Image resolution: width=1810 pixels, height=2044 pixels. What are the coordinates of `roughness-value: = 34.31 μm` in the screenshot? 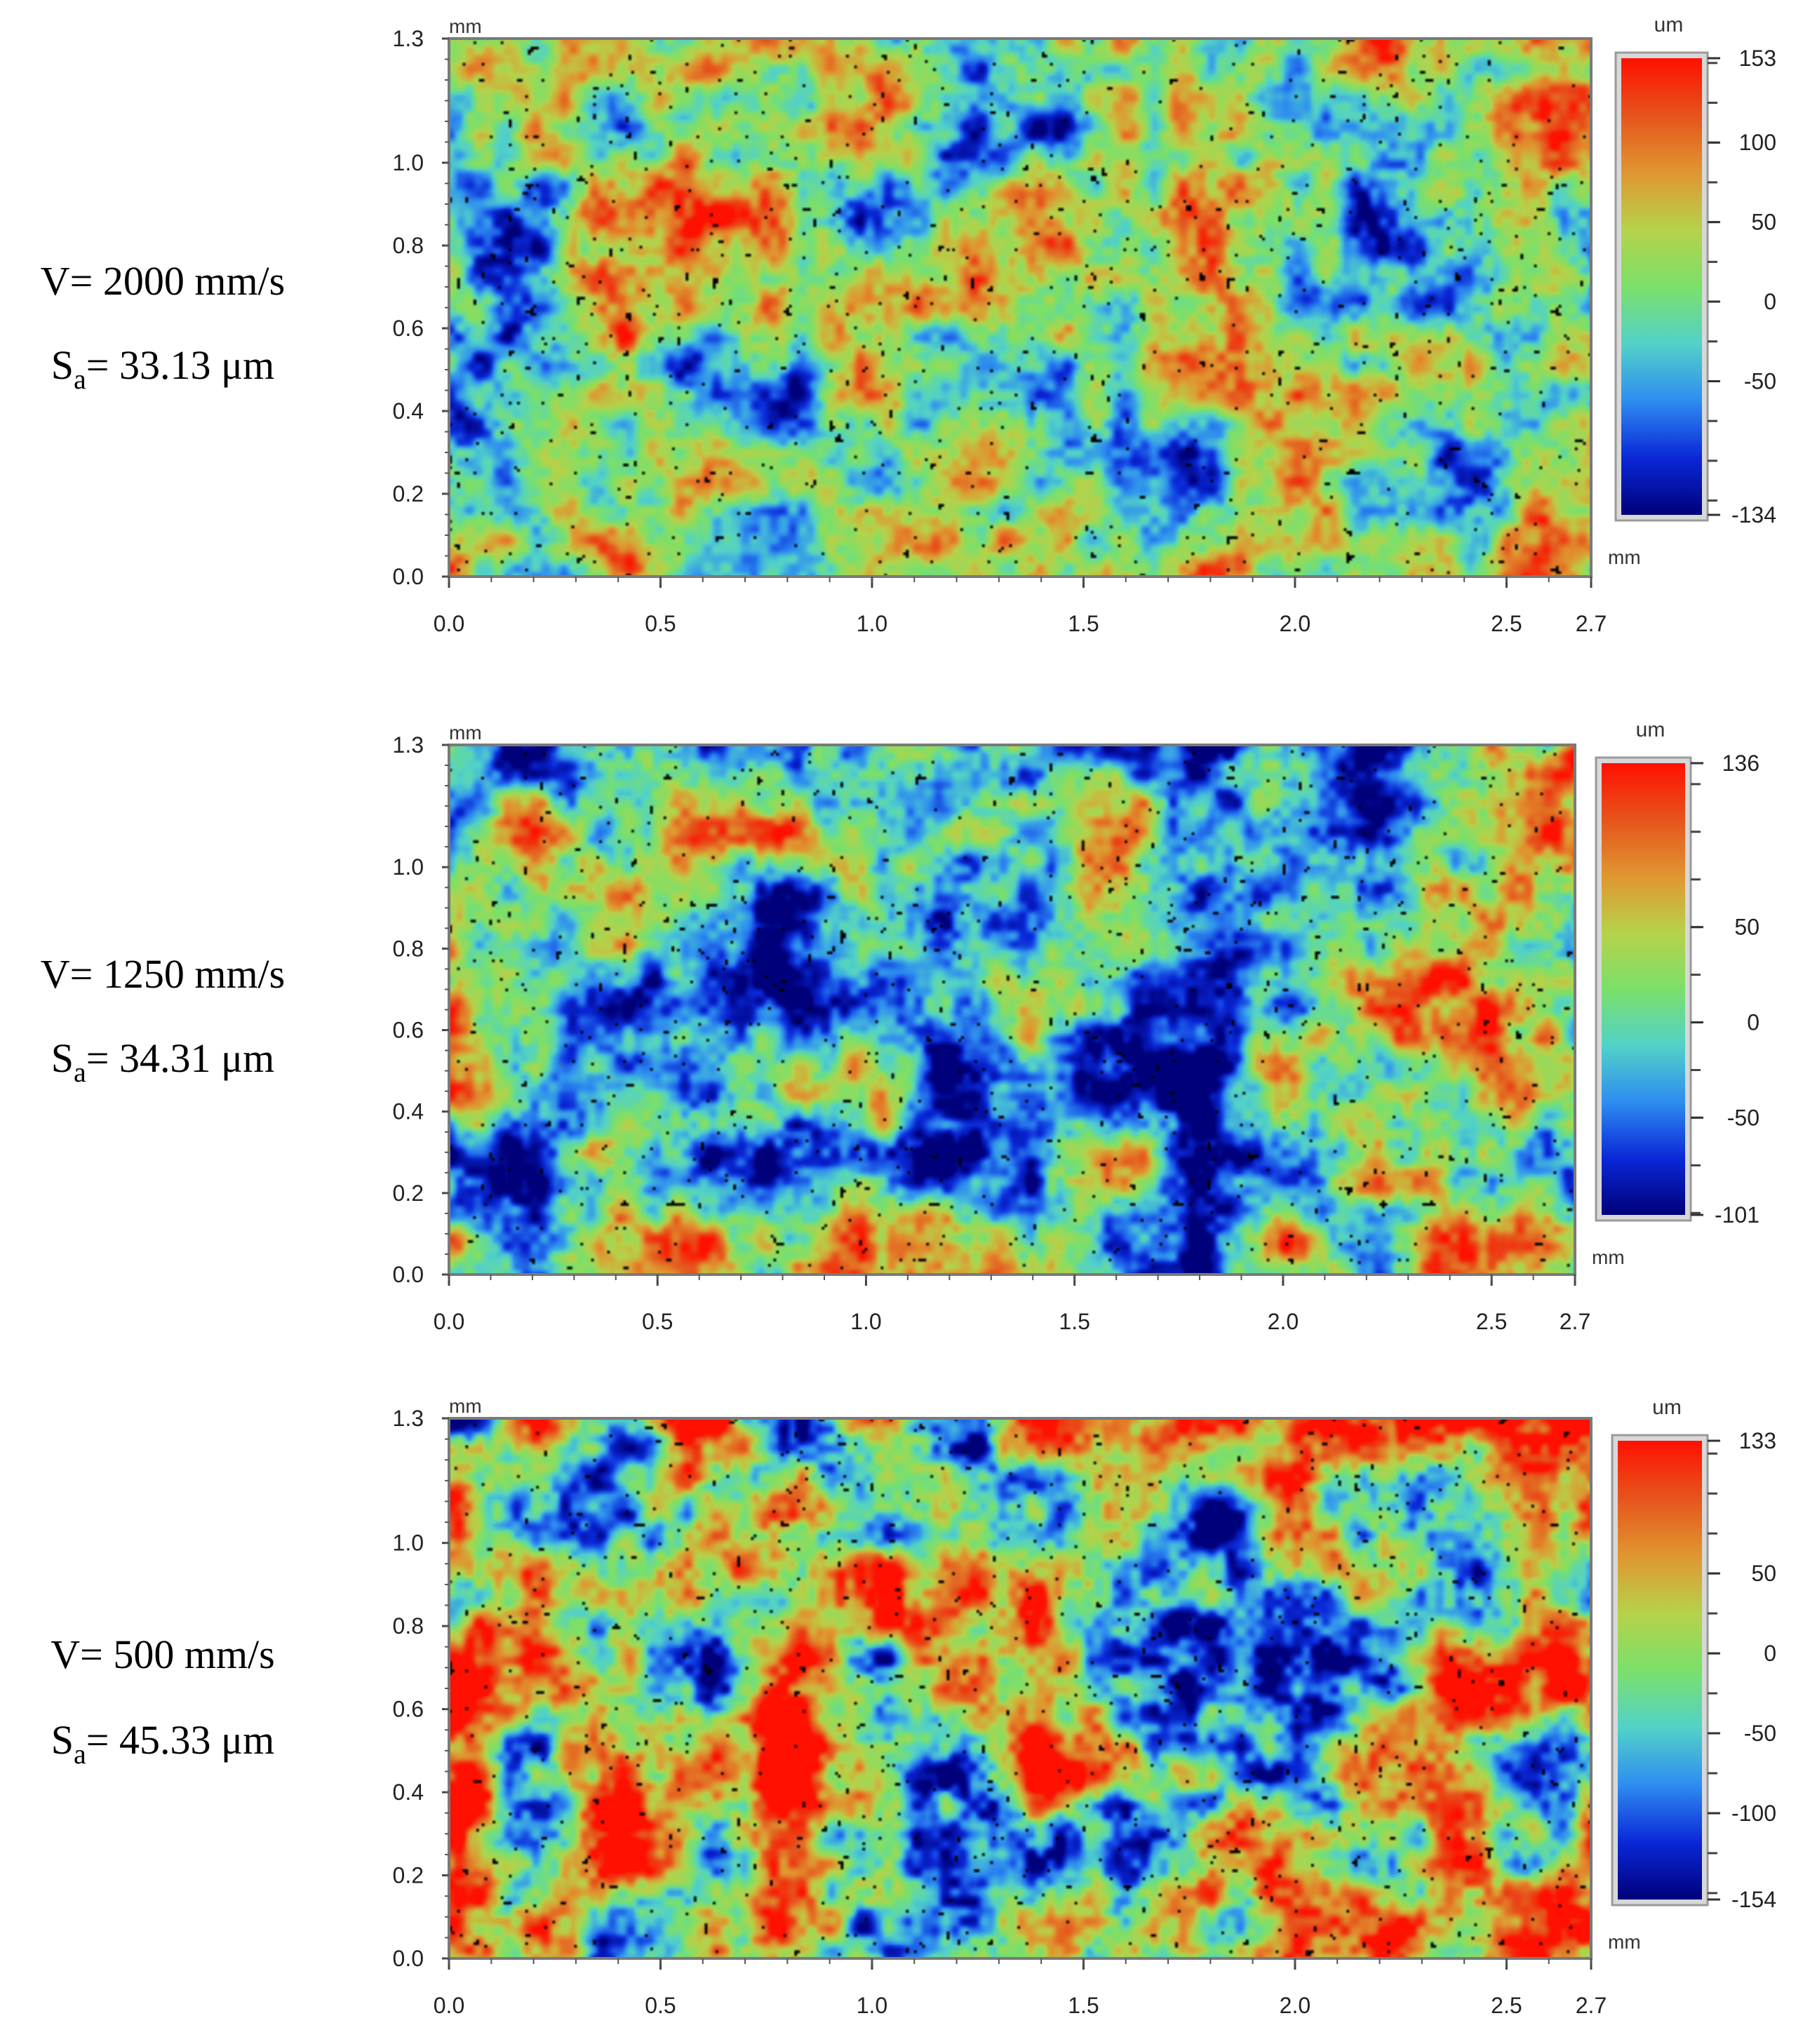 It's located at (180, 1058).